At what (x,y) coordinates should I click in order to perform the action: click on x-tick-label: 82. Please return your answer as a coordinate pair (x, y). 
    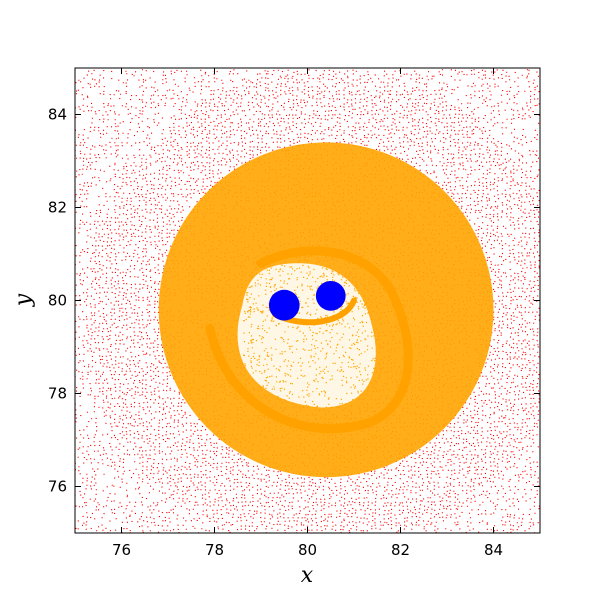
    Looking at the image, I should click on (400, 550).